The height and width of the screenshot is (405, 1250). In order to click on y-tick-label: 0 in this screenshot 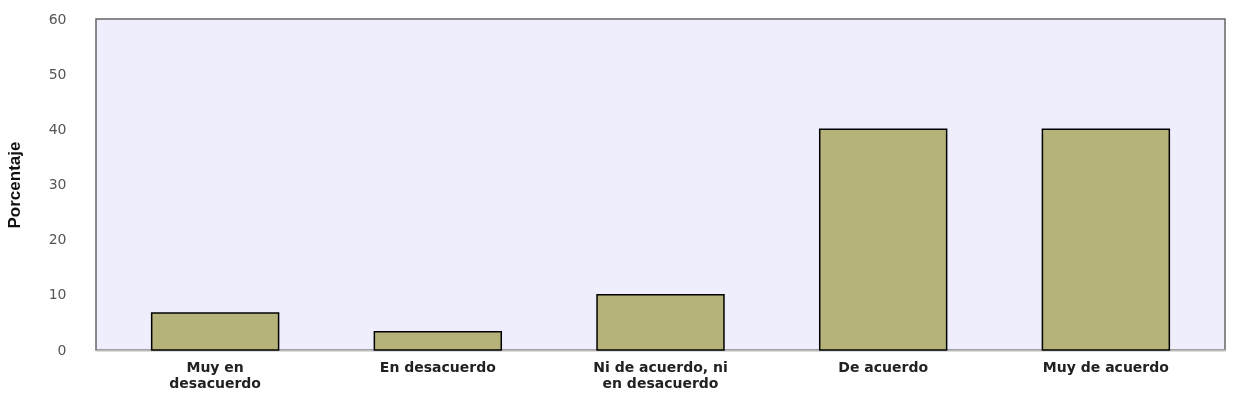, I will do `click(62, 349)`.